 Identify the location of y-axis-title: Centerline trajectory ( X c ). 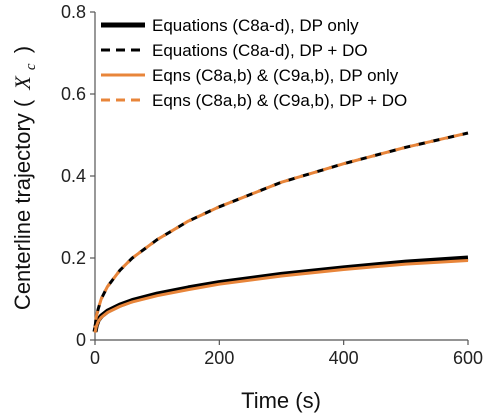
(25, 178).